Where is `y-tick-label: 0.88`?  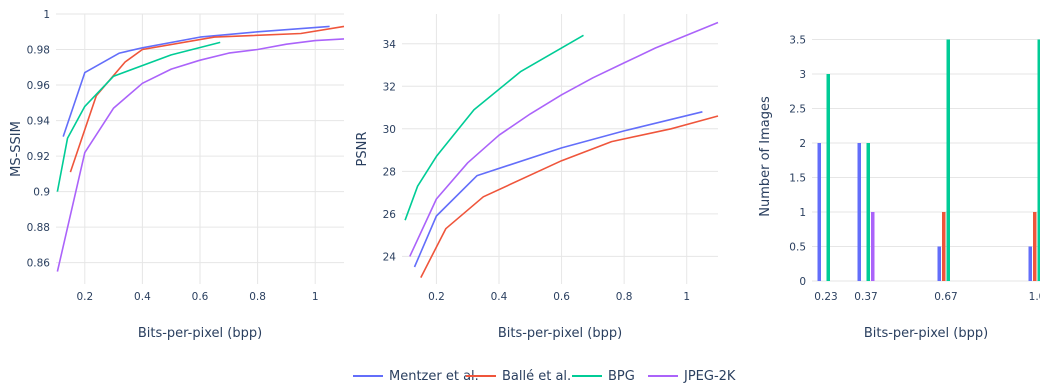
y-tick-label: 0.88 is located at coordinates (38, 228).